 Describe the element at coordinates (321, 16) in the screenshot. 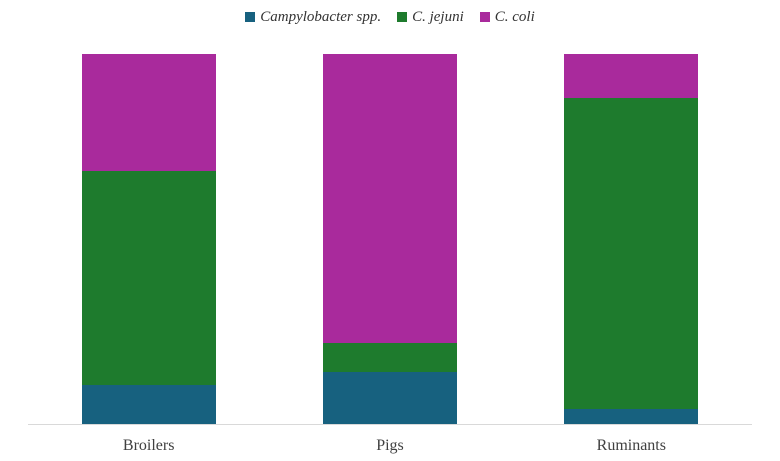

I see `legend-label: Campylobacter spp.` at that location.